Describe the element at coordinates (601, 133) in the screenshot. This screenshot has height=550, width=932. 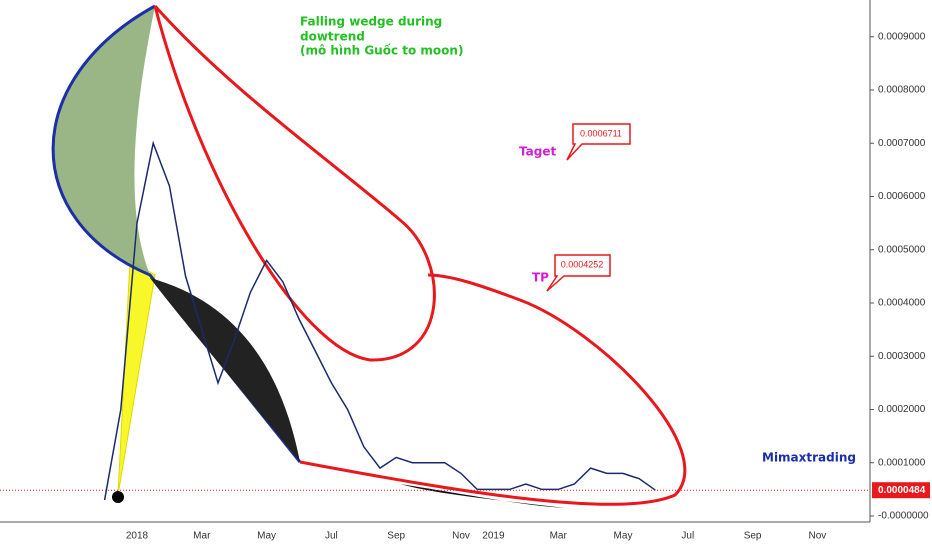
I see `callout-text: 0.0006711` at that location.